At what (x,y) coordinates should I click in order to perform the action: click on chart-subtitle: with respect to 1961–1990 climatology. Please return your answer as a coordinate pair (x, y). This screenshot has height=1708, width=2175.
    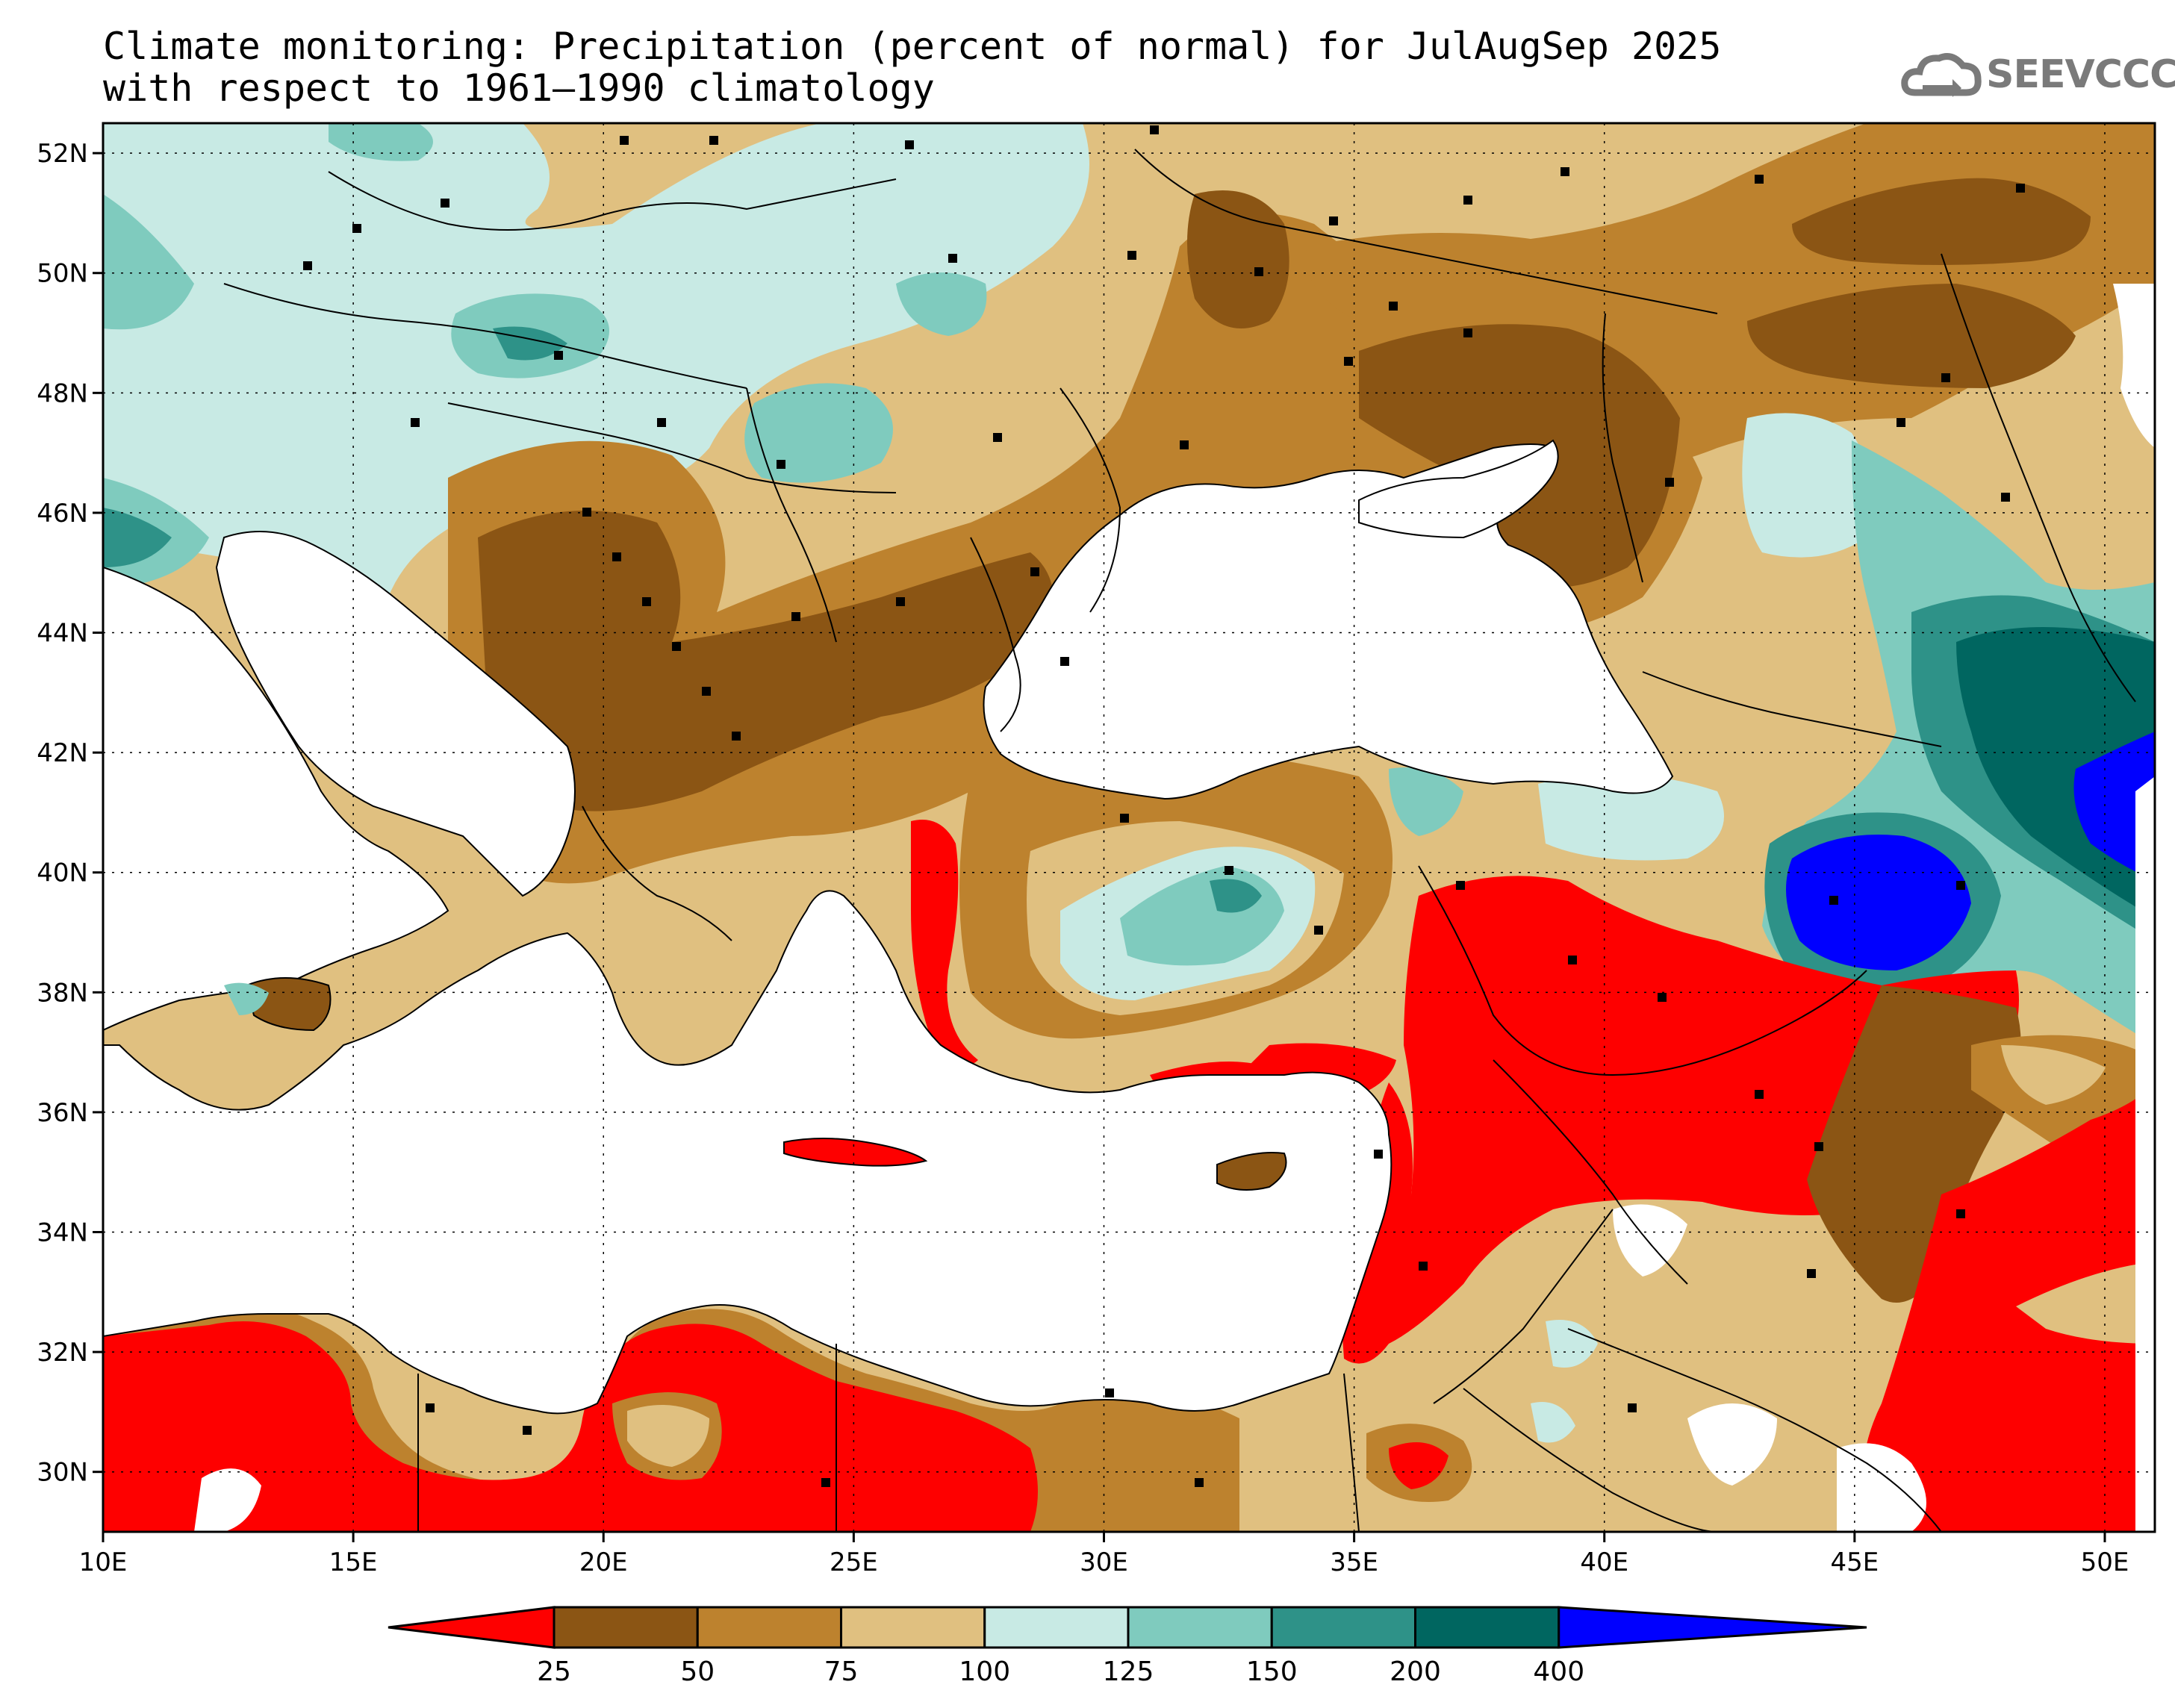
    Looking at the image, I should click on (519, 88).